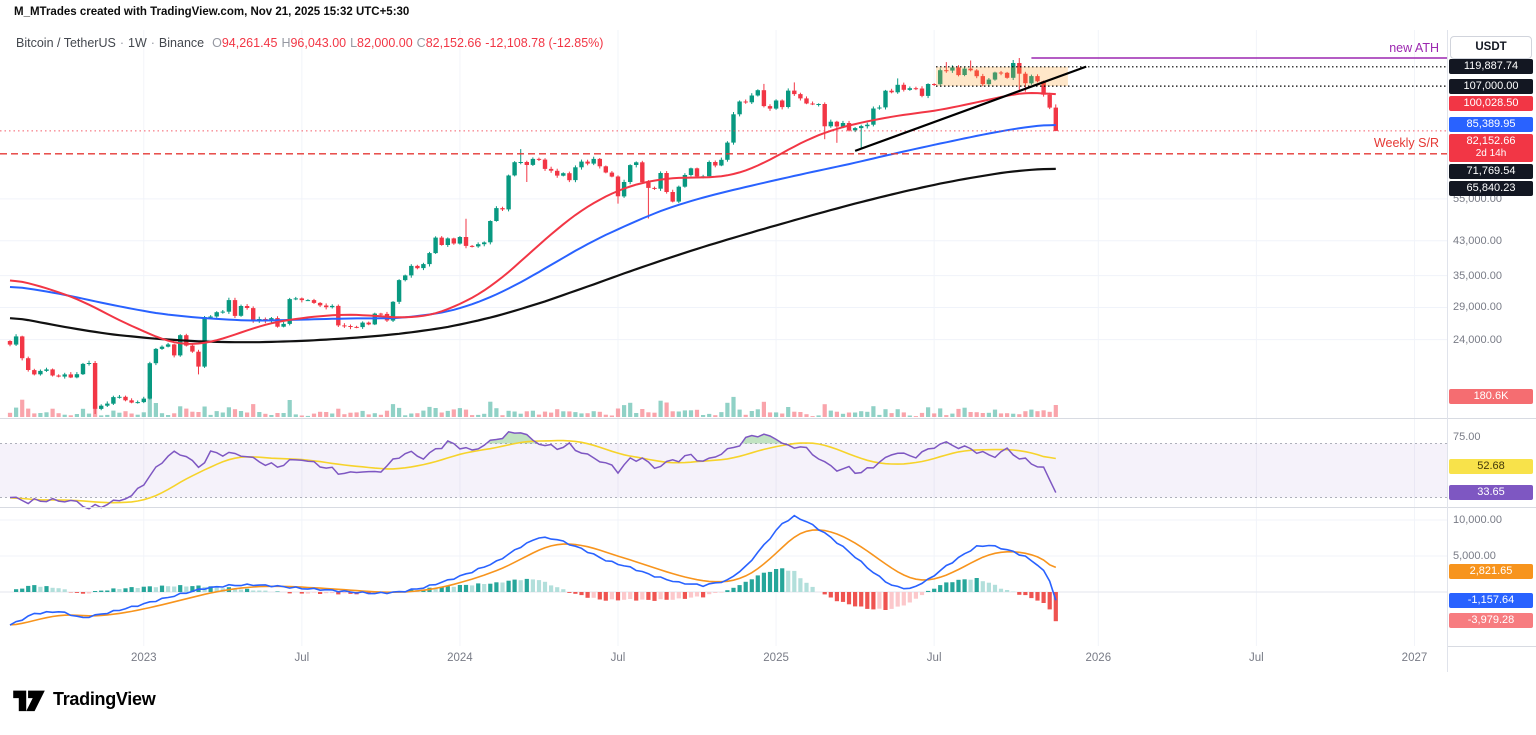 The width and height of the screenshot is (1536, 735). What do you see at coordinates (544, 43) in the screenshot?
I see `change-value: -12,108.78 (-12.85%)` at bounding box center [544, 43].